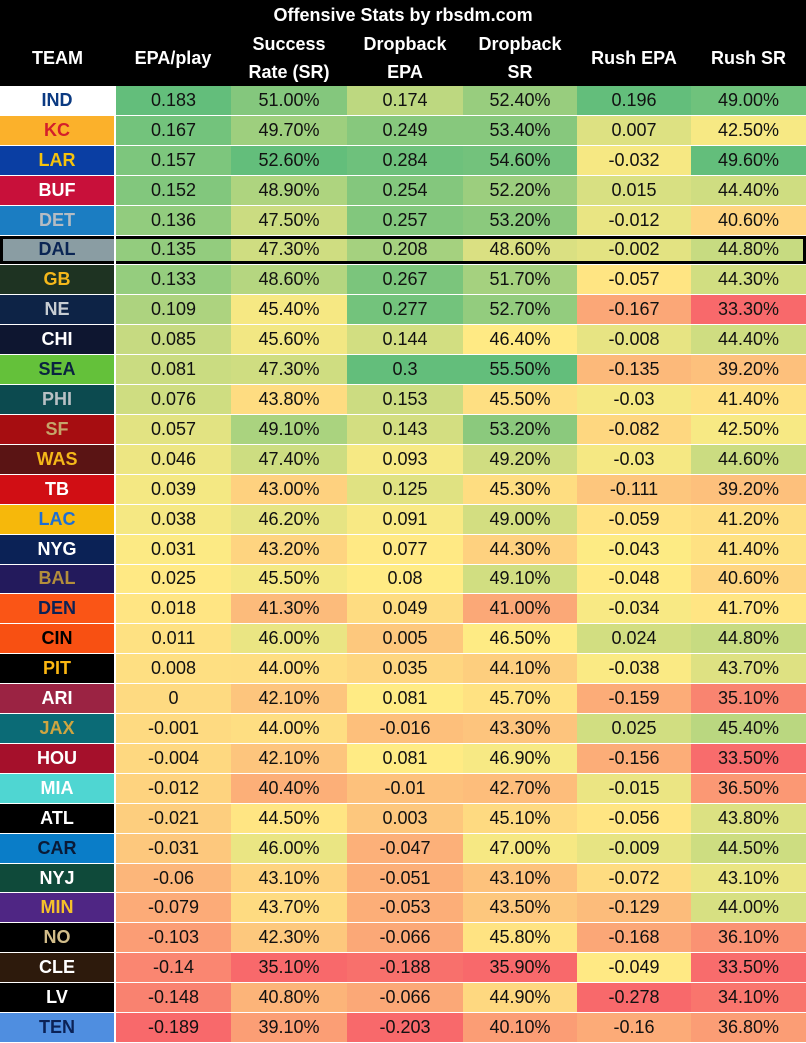 This screenshot has width=806, height=1043. Describe the element at coordinates (173, 818) in the screenshot. I see `stat-cell: -0.021` at that location.